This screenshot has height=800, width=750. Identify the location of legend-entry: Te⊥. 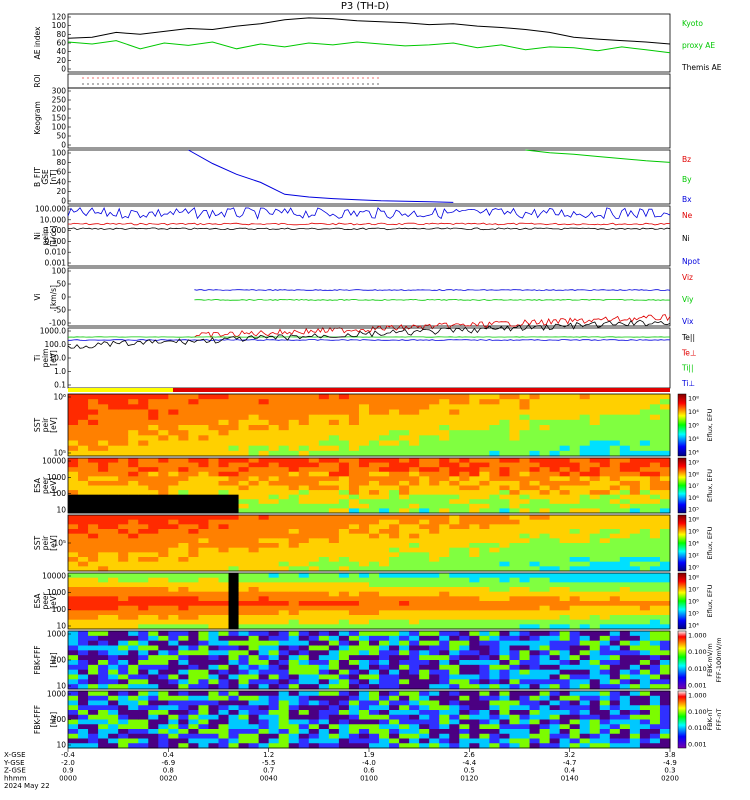
(688, 352).